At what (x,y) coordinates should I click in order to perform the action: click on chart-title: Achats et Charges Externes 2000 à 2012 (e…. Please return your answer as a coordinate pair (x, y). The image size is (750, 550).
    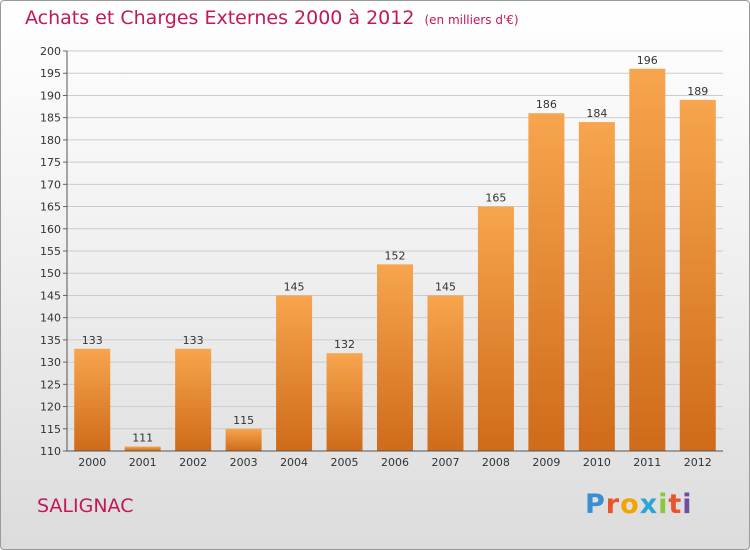
    Looking at the image, I should click on (272, 18).